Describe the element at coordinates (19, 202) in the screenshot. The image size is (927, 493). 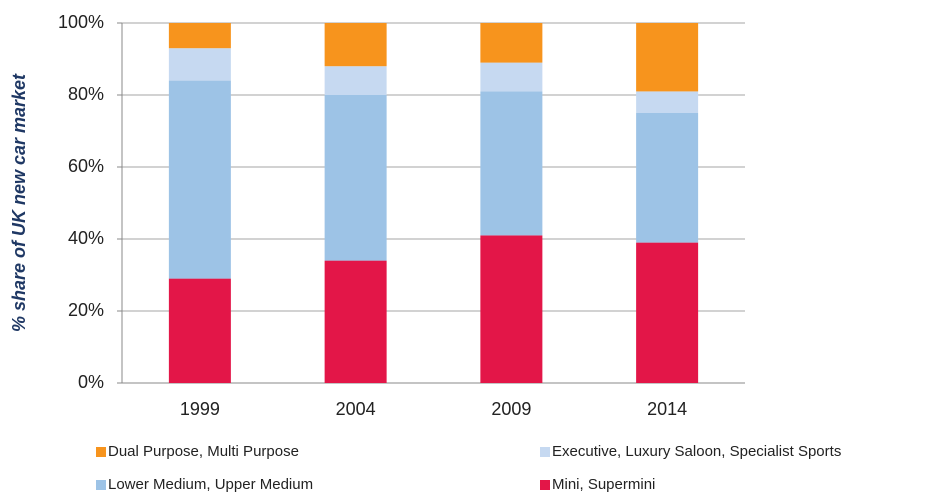
I see `y-axis-label: % share of UK new car market` at that location.